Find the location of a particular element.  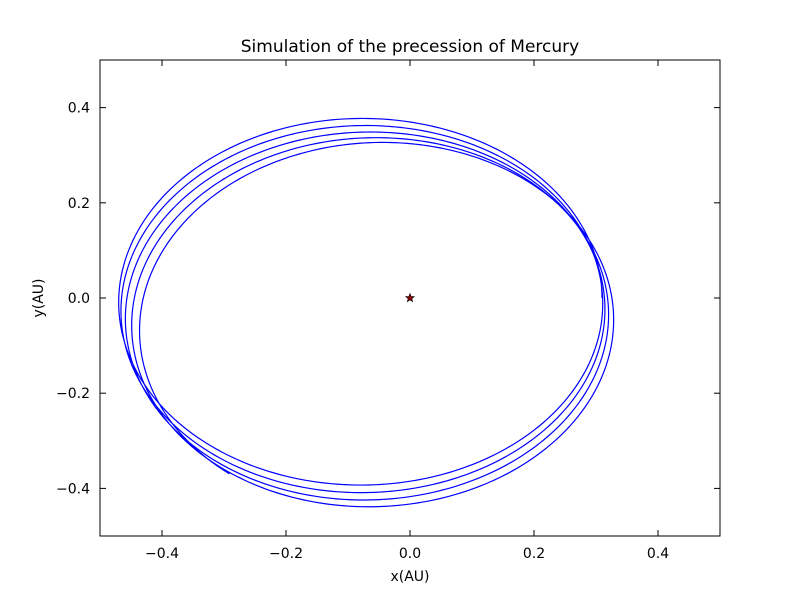

y-axis-label: y(AU) is located at coordinates (39, 297).